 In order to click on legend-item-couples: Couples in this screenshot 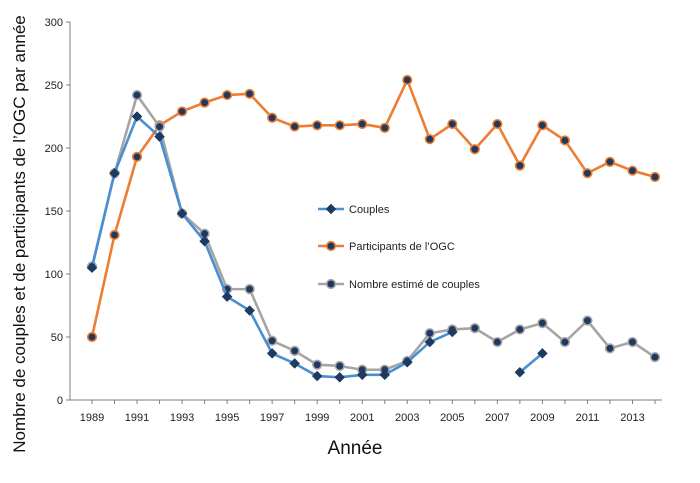, I will do `click(354, 209)`.